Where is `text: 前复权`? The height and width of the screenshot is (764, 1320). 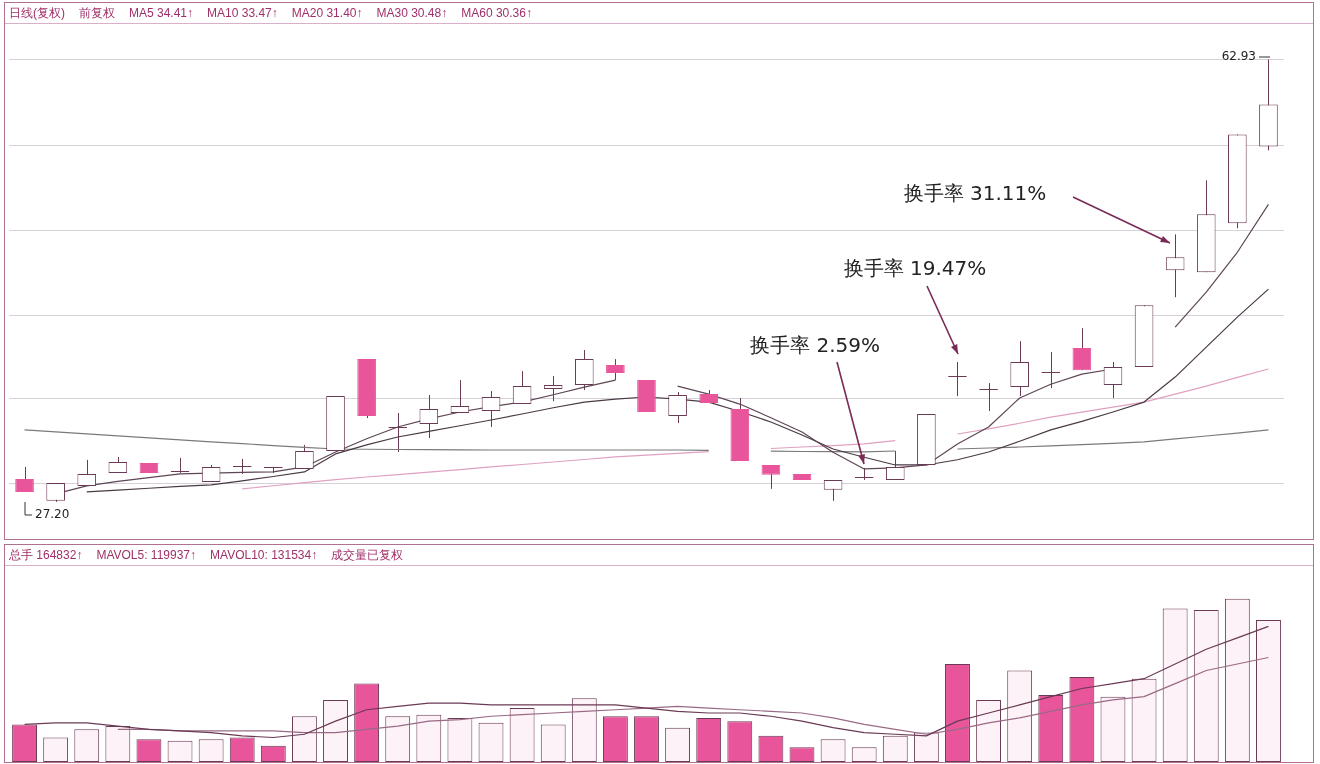 text: 前复权 is located at coordinates (97, 13).